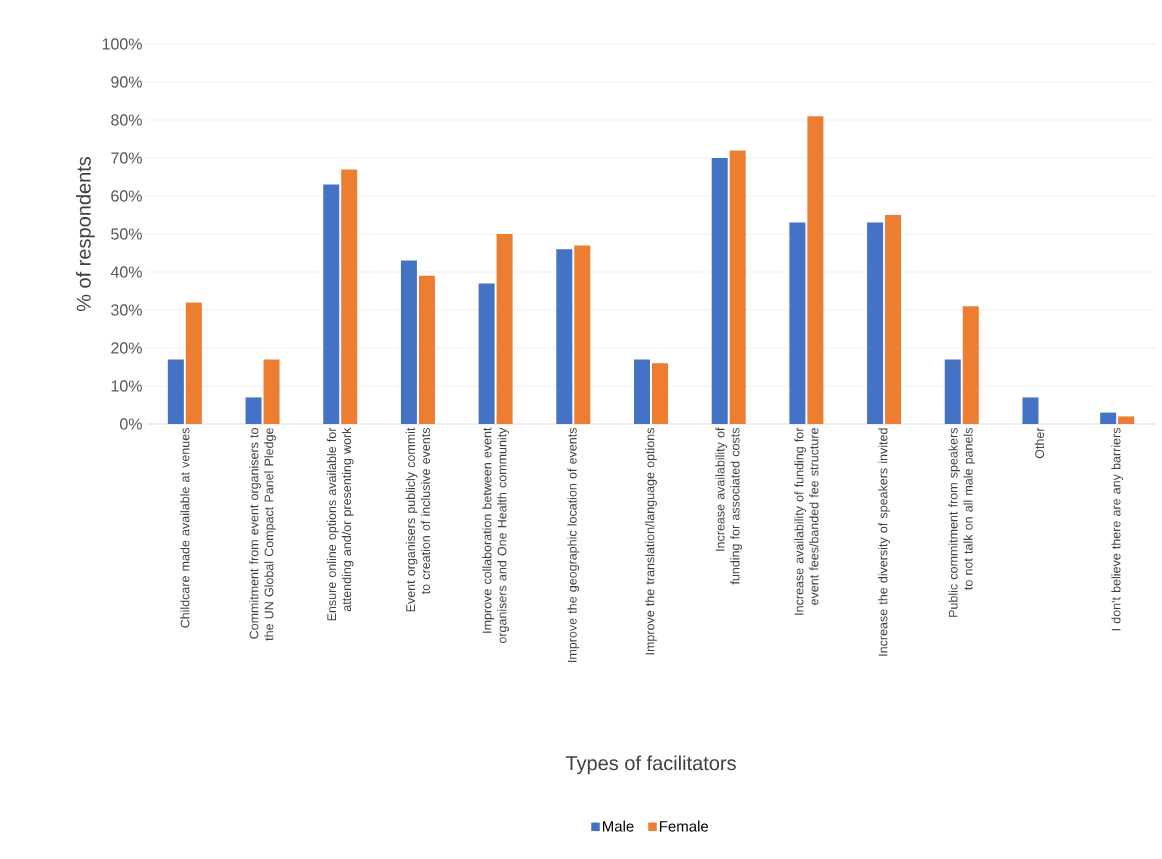 Image resolution: width=1162 pixels, height=859 pixels. Describe the element at coordinates (185, 528) in the screenshot. I see `x-tick-label: Childcare made available at venues` at that location.